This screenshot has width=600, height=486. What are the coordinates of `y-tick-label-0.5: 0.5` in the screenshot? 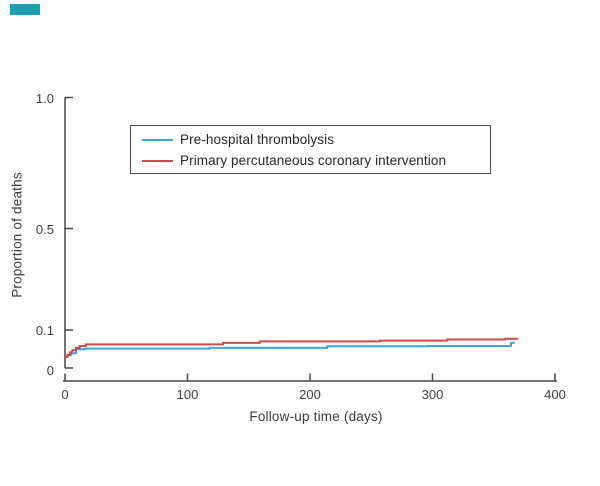 It's located at (44, 229).